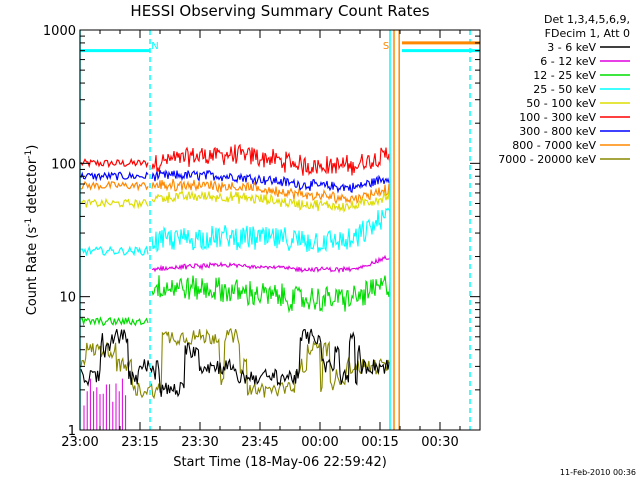 The height and width of the screenshot is (484, 640). Describe the element at coordinates (564, 75) in the screenshot. I see `legend-entry-label-2: 12 - 25 keV` at that location.